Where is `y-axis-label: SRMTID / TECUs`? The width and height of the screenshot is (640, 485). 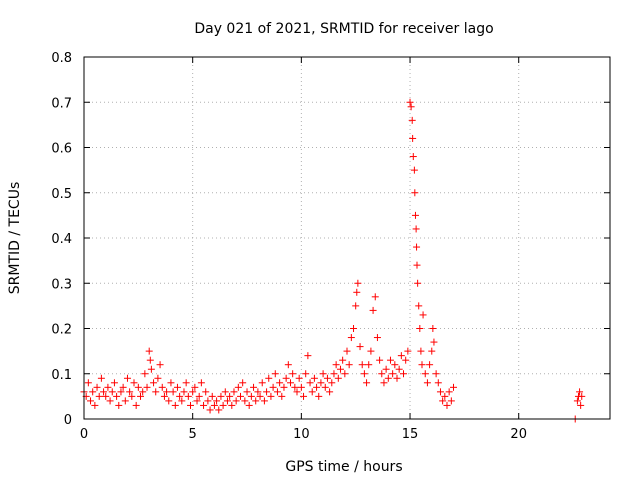
y-axis-label: SRMTID / TECUs is located at coordinates (15, 238).